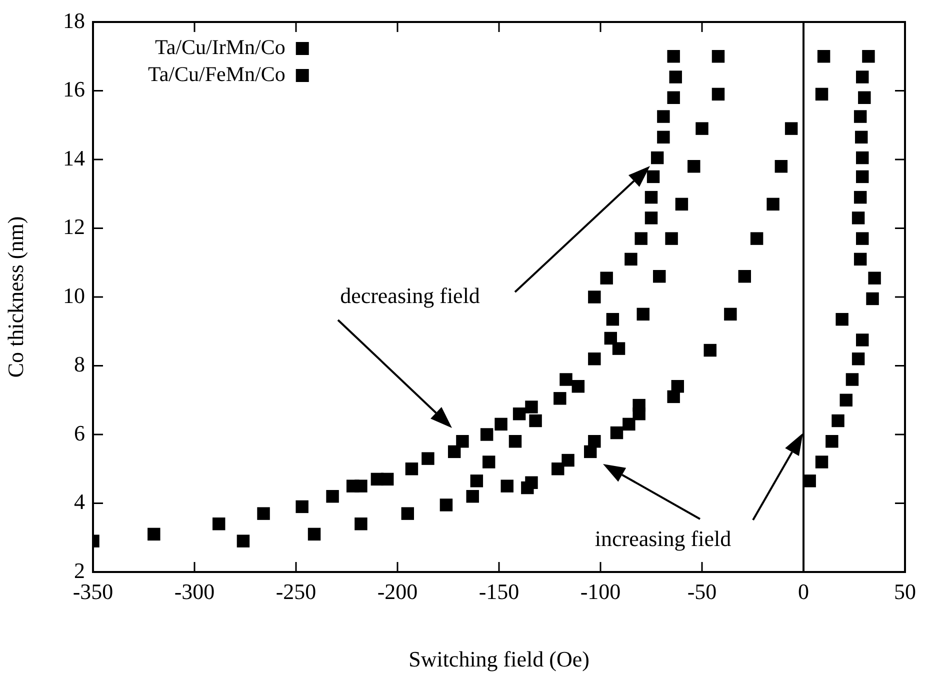 The width and height of the screenshot is (935, 674). I want to click on y-tick-label: 10, so click(74, 295).